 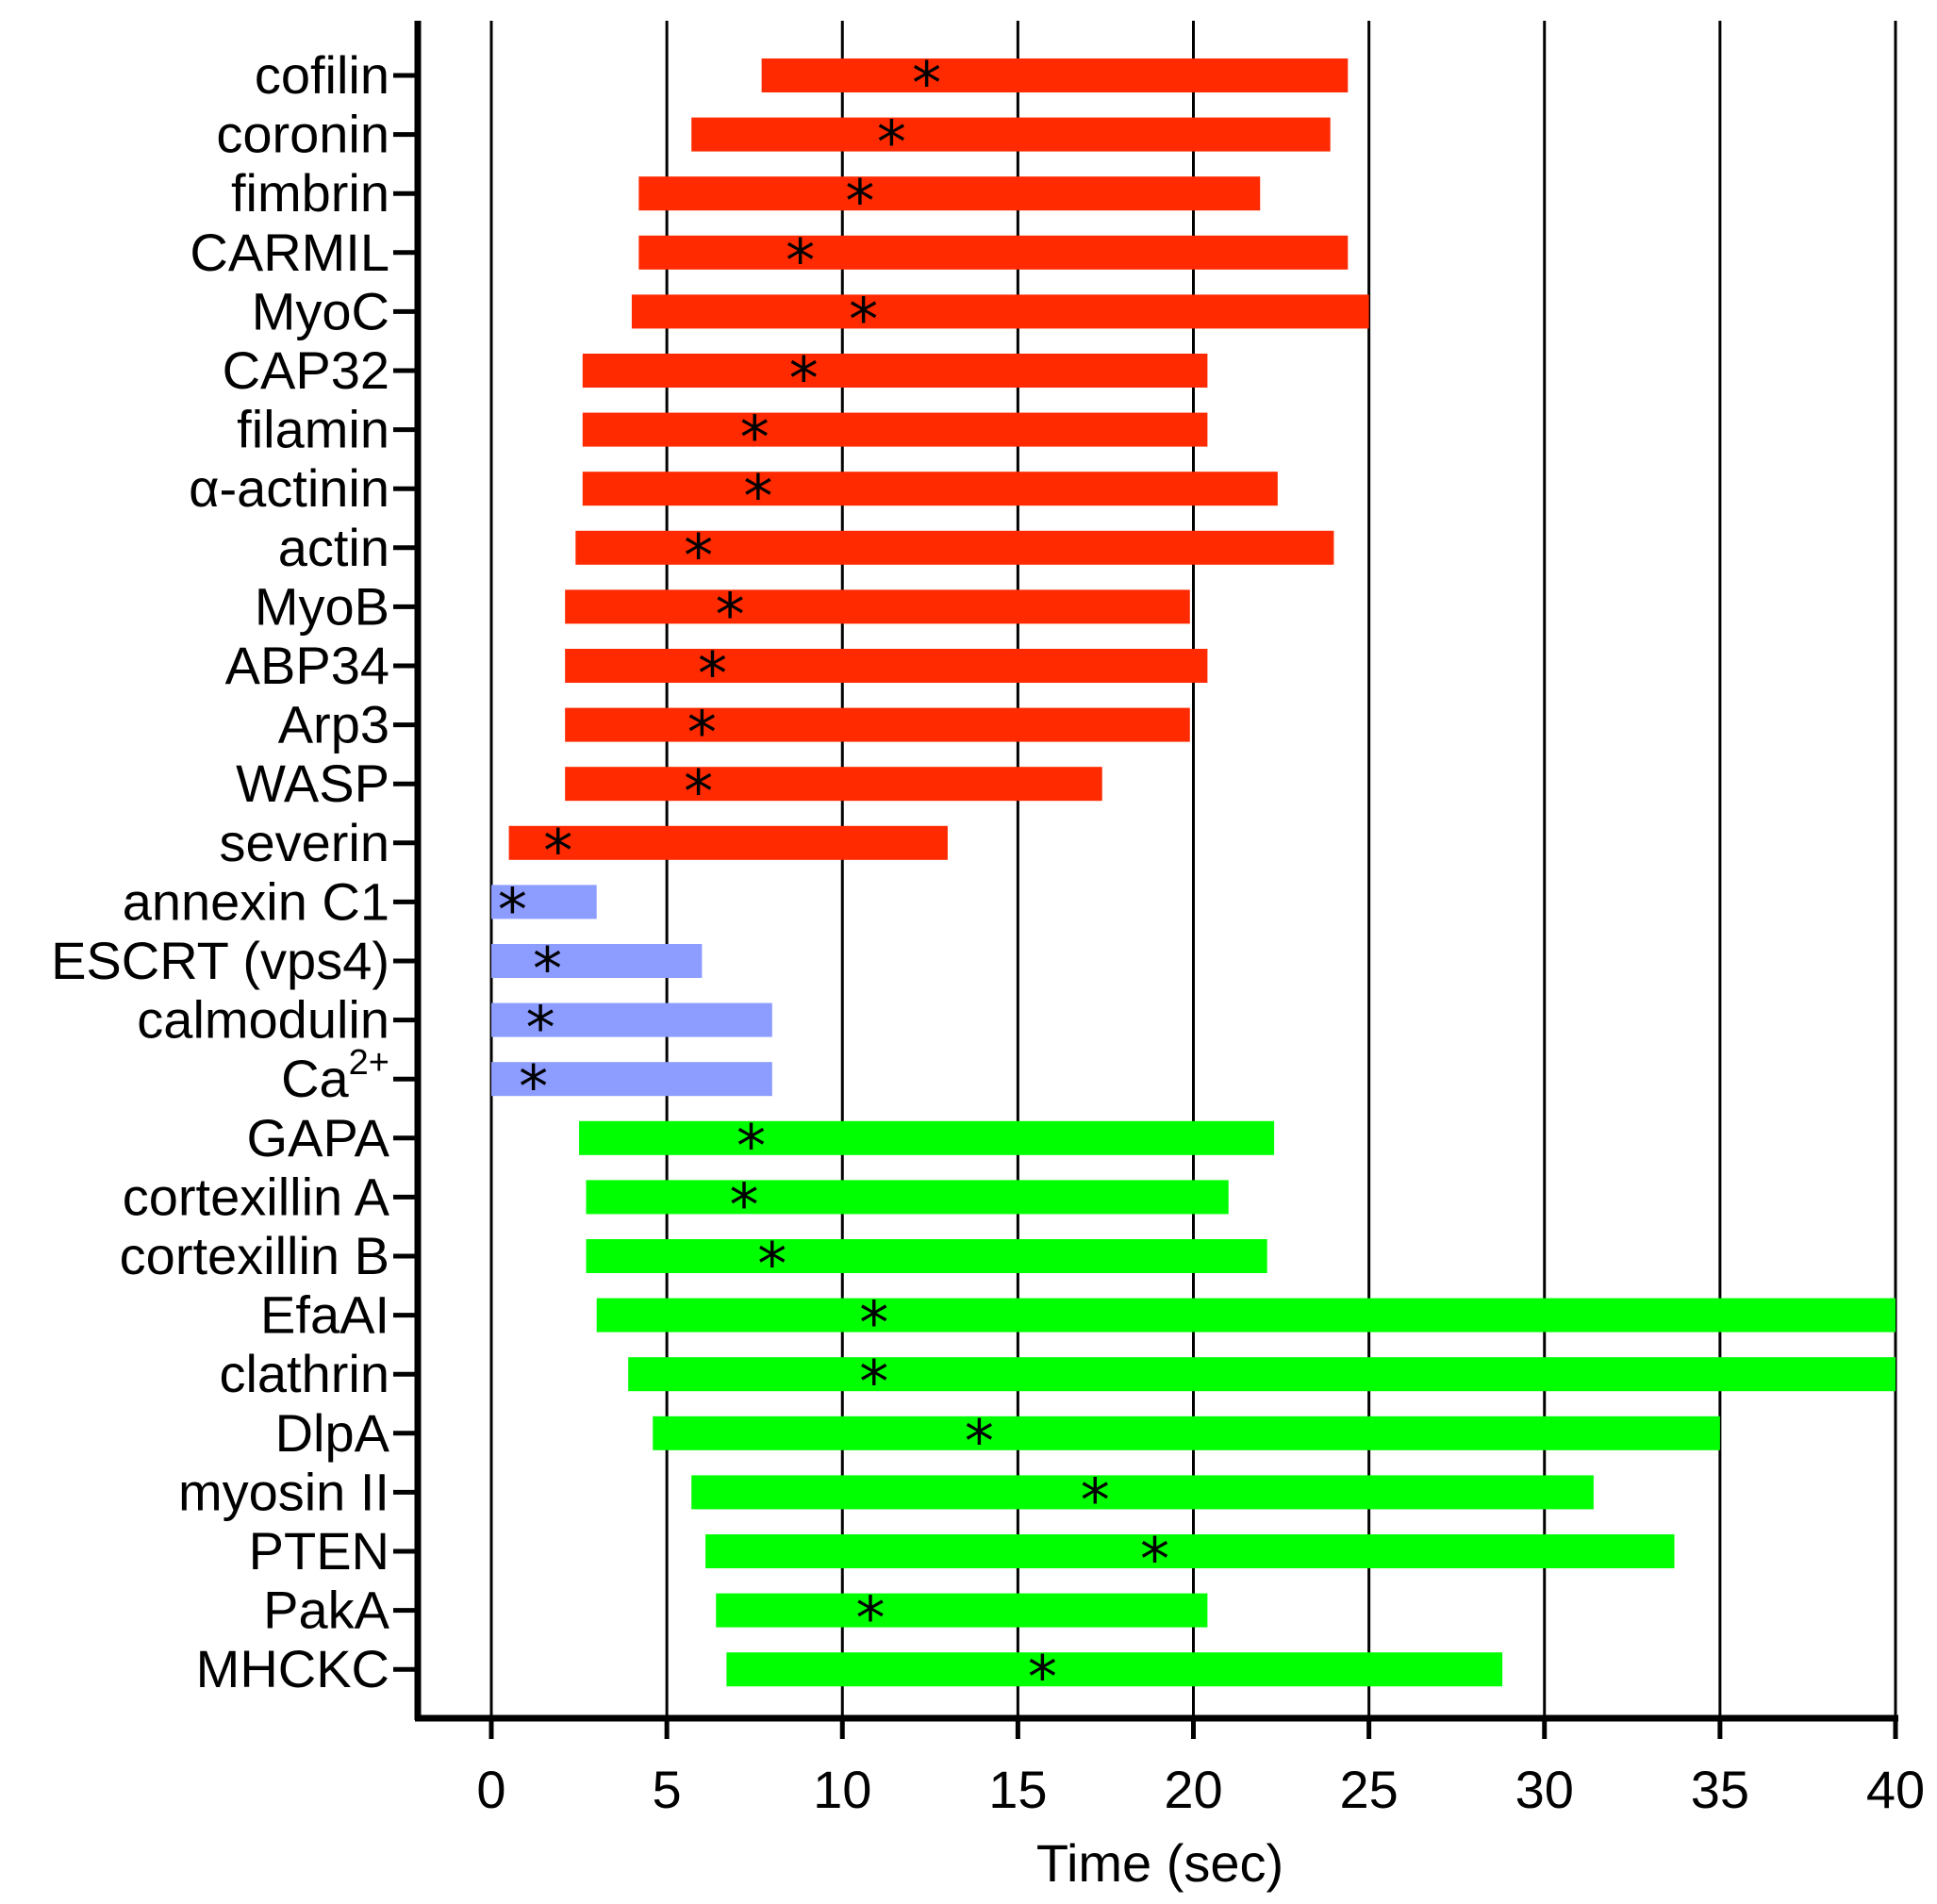 I want to click on y-label-2: fimbrin, so click(x=310, y=193).